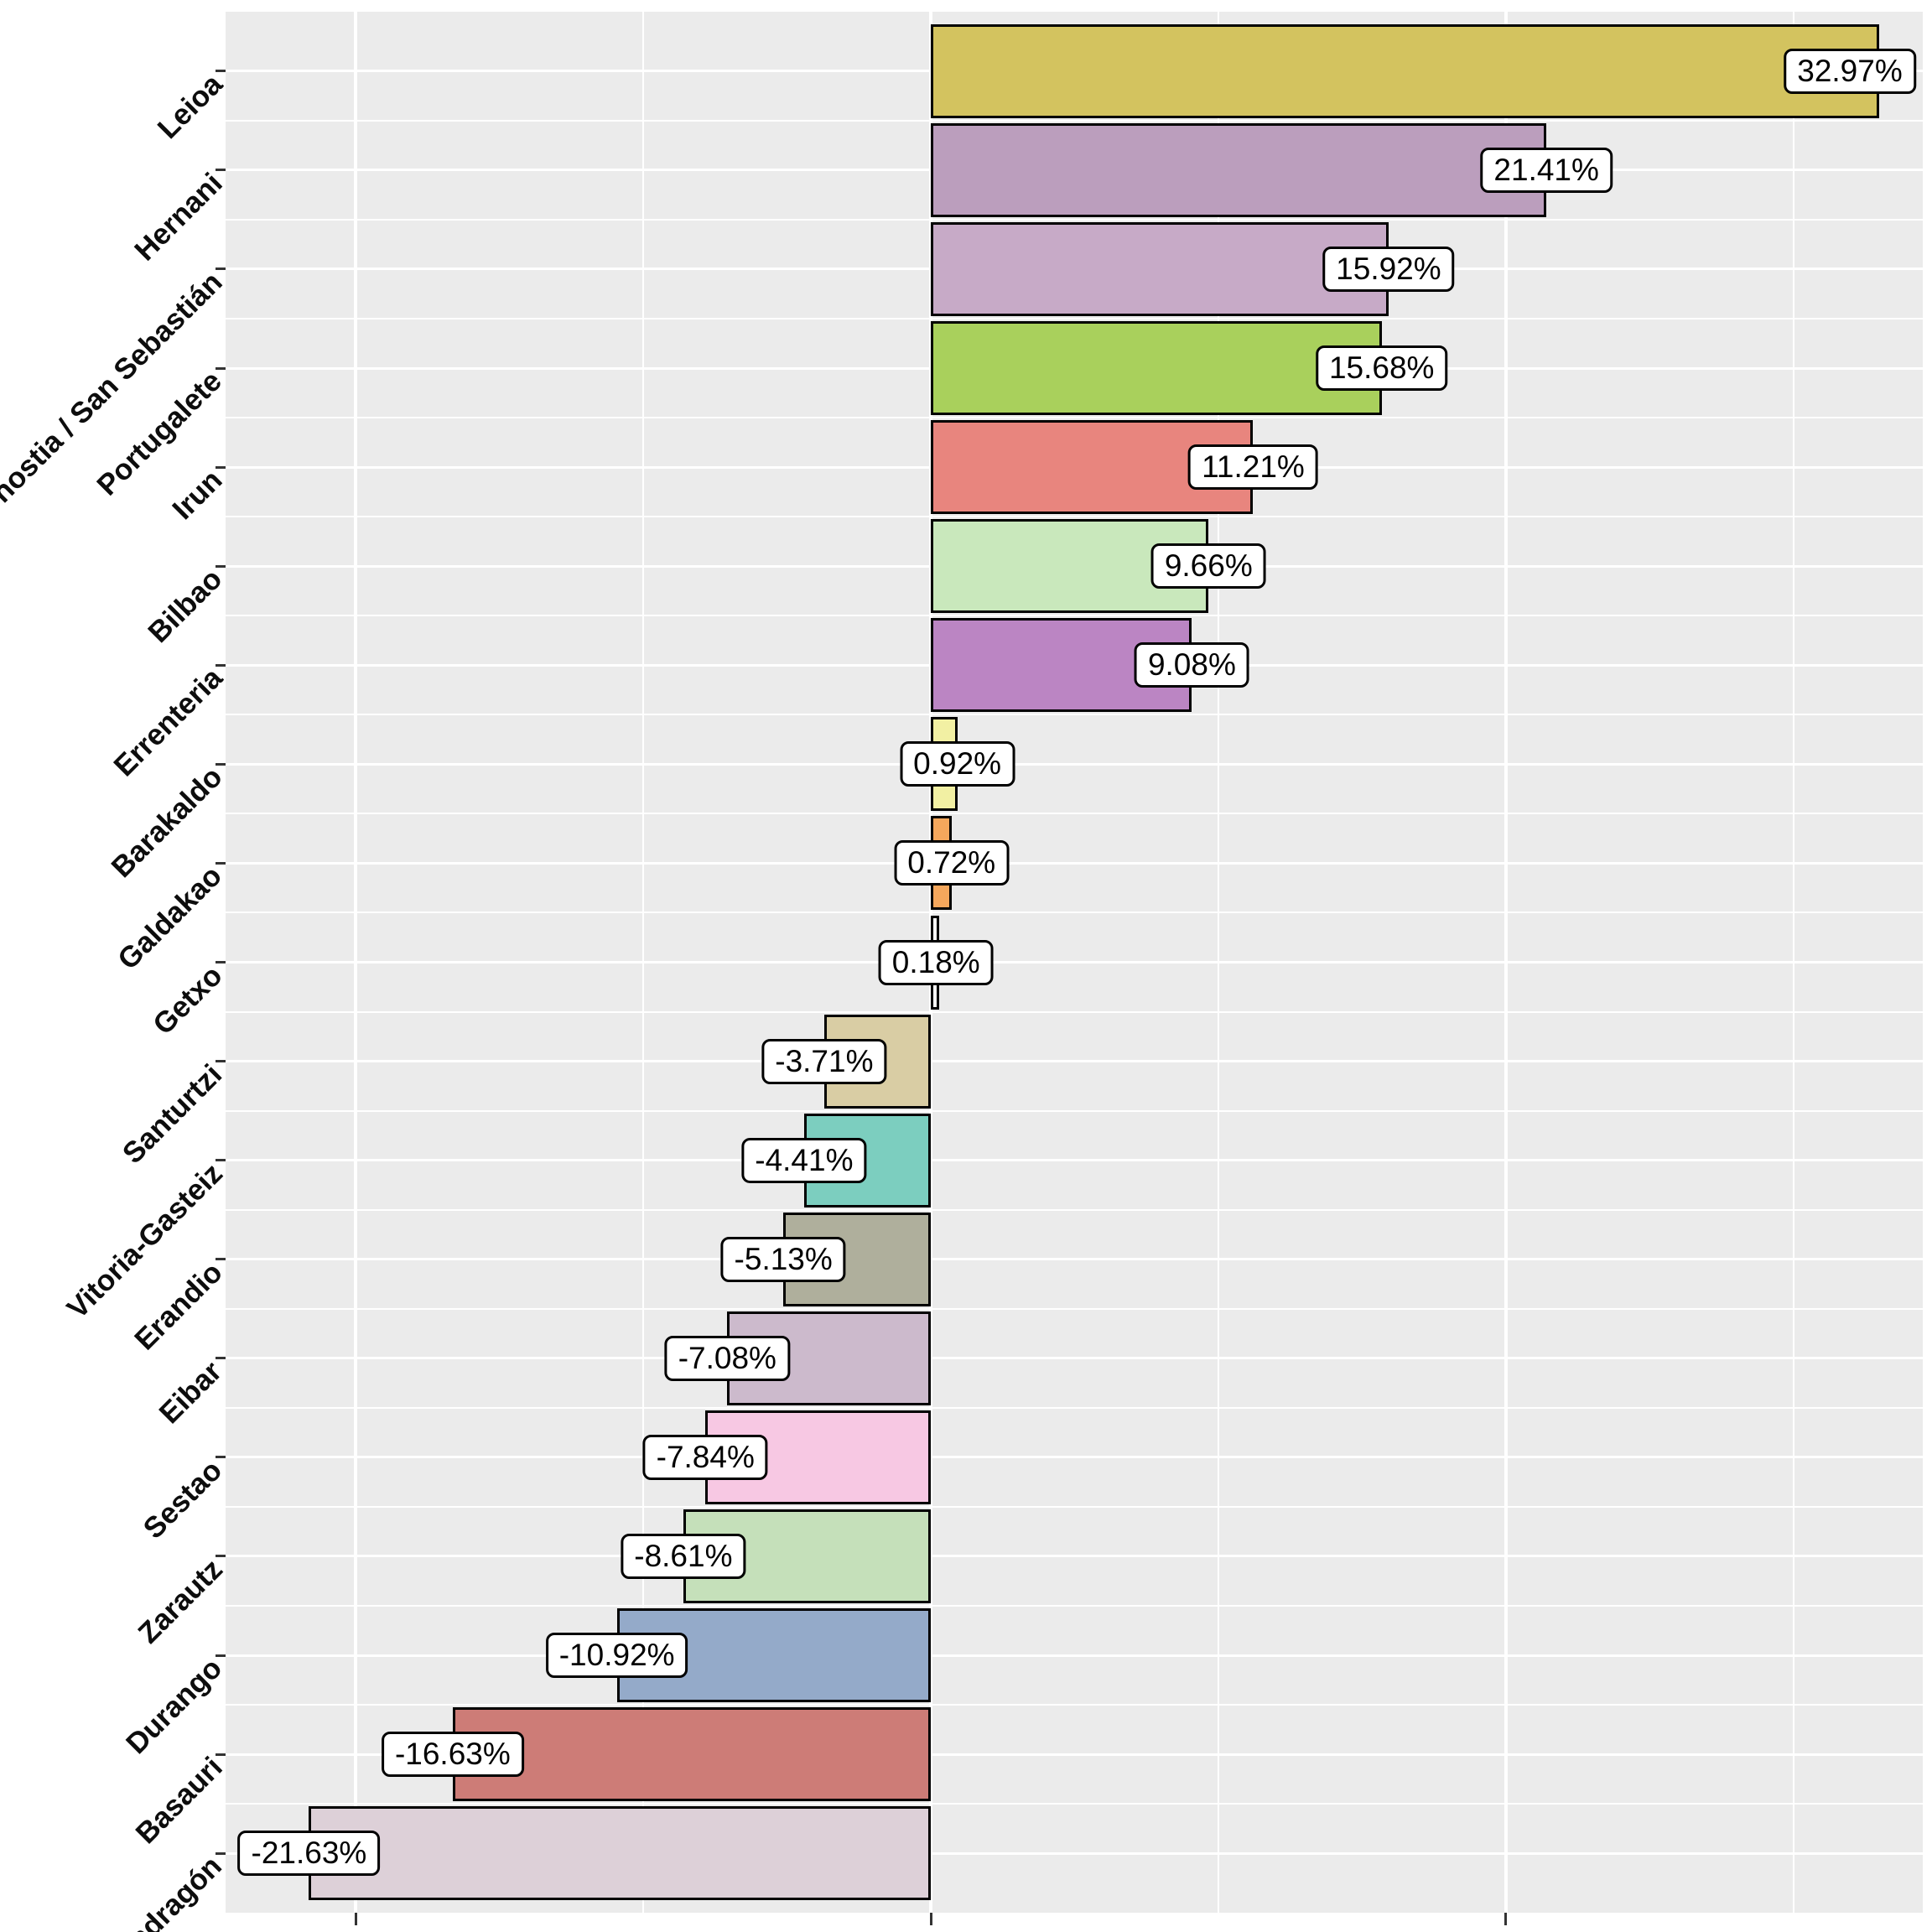  Describe the element at coordinates (180, 1601) in the screenshot. I see `y-axis-label-text: Zarautz` at that location.